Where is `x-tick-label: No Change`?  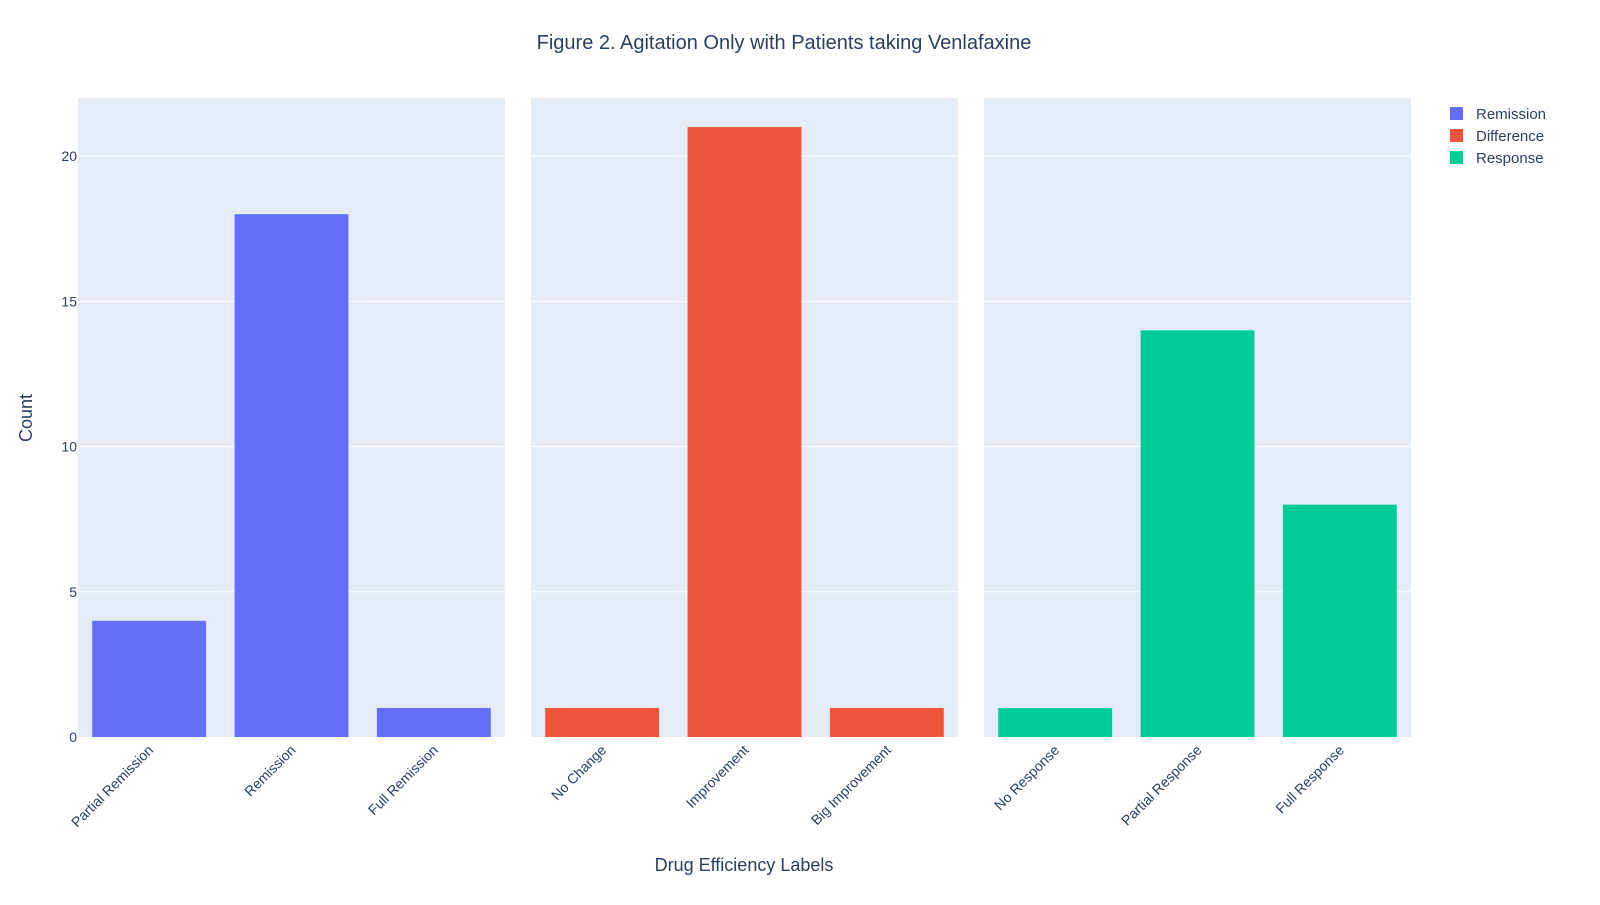 x-tick-label: No Change is located at coordinates (579, 773).